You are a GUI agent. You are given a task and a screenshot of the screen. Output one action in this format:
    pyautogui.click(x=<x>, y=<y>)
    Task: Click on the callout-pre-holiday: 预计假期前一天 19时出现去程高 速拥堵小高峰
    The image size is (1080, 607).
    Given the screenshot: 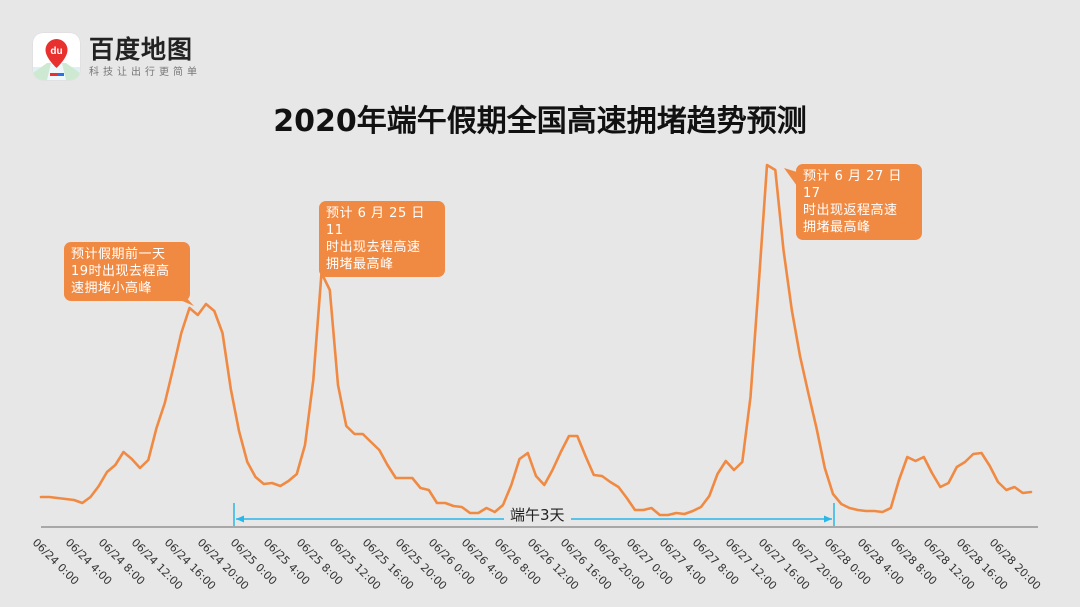 What is the action you would take?
    pyautogui.click(x=127, y=271)
    